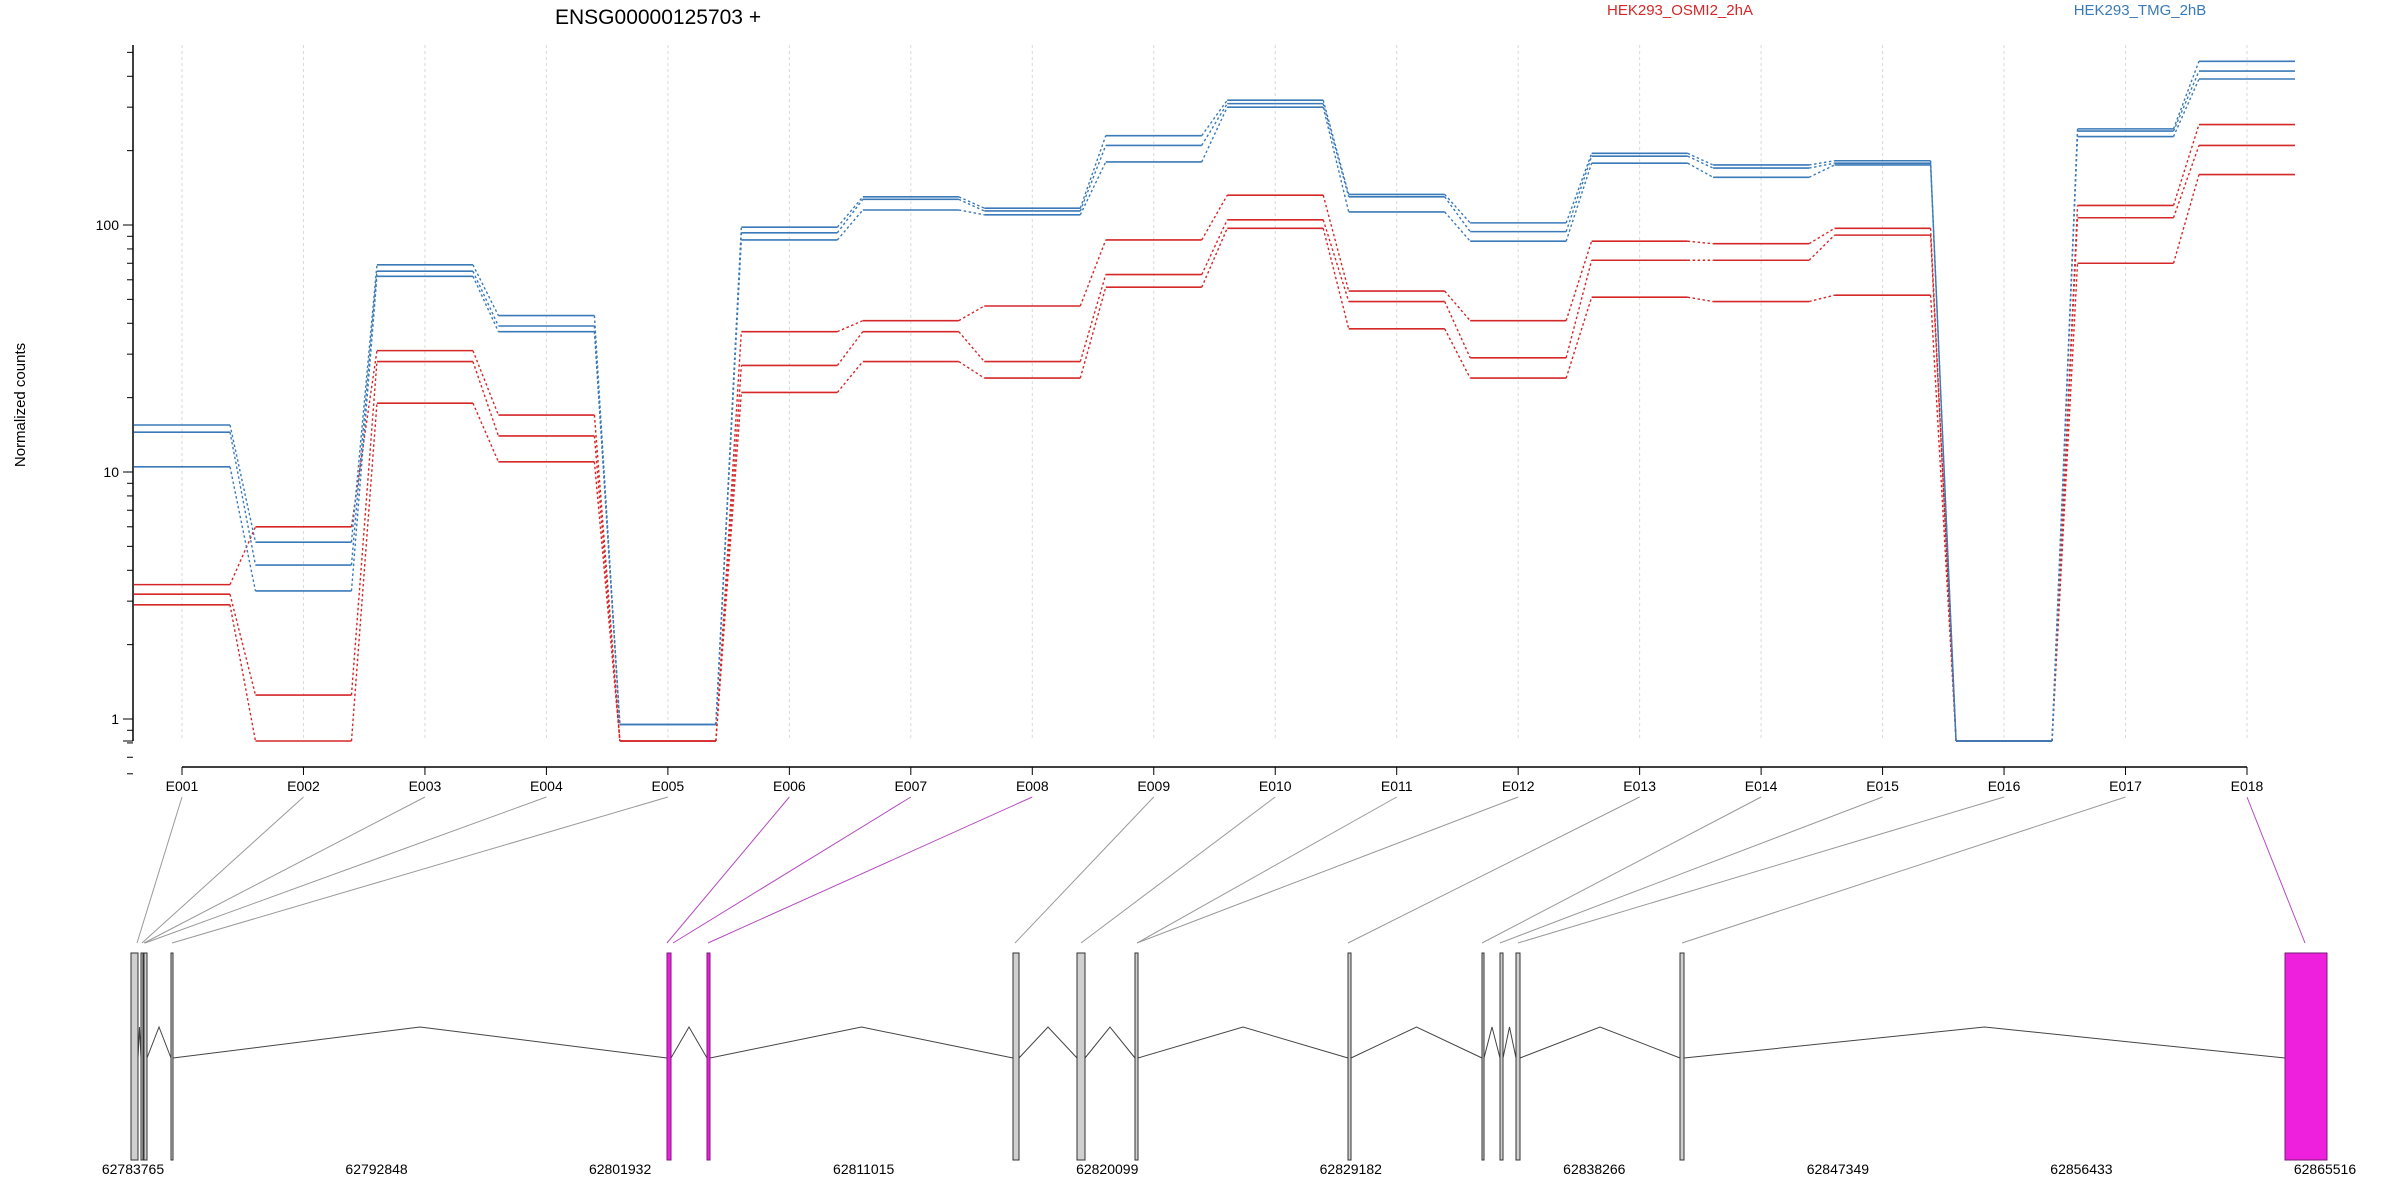  I want to click on connector-e017, so click(1903, 870).